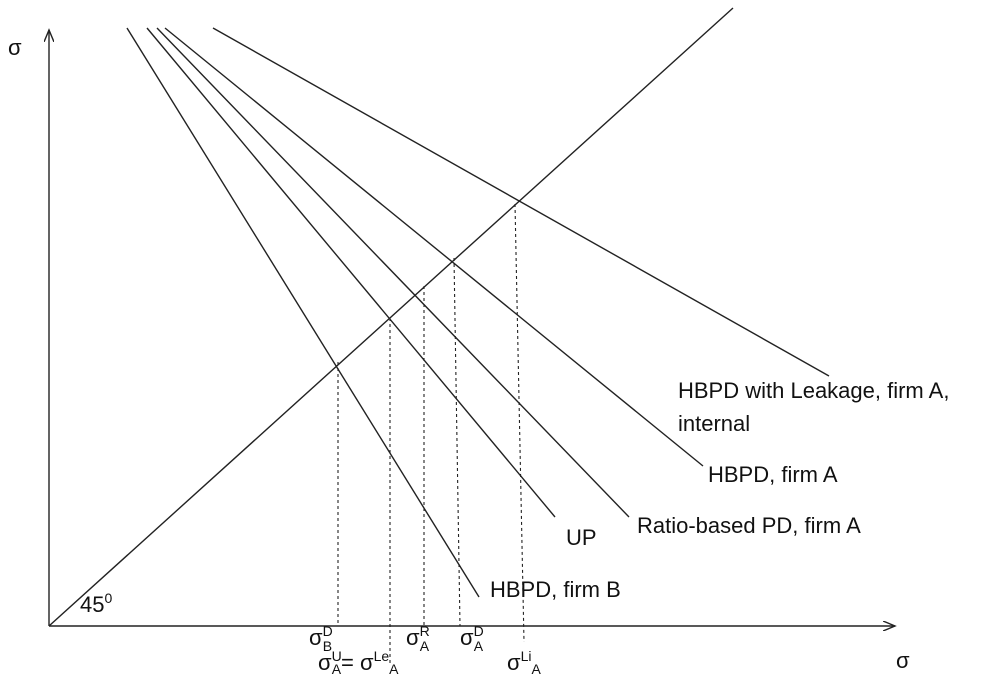 This screenshot has height=683, width=1001. Describe the element at coordinates (813, 390) in the screenshot. I see `label-hbpd-leakage-line1: HBPD with Leakage, firm A,` at that location.